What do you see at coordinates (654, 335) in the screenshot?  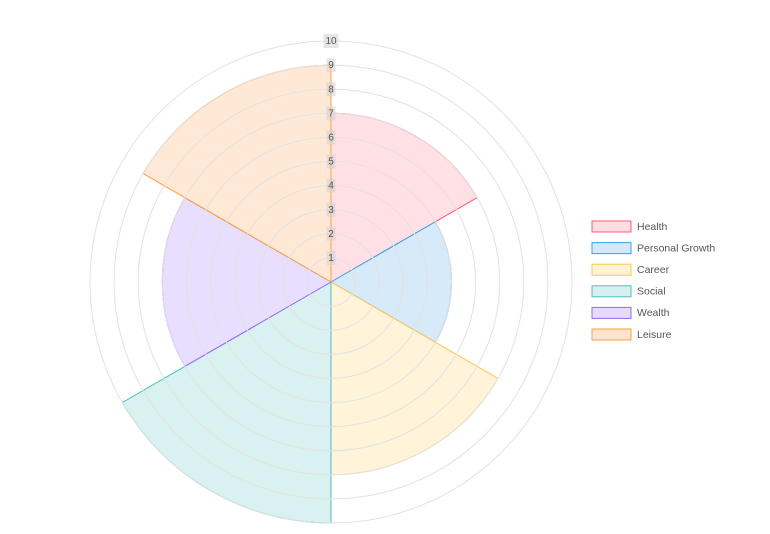 I see `legend-label-leisure: Leisure` at bounding box center [654, 335].